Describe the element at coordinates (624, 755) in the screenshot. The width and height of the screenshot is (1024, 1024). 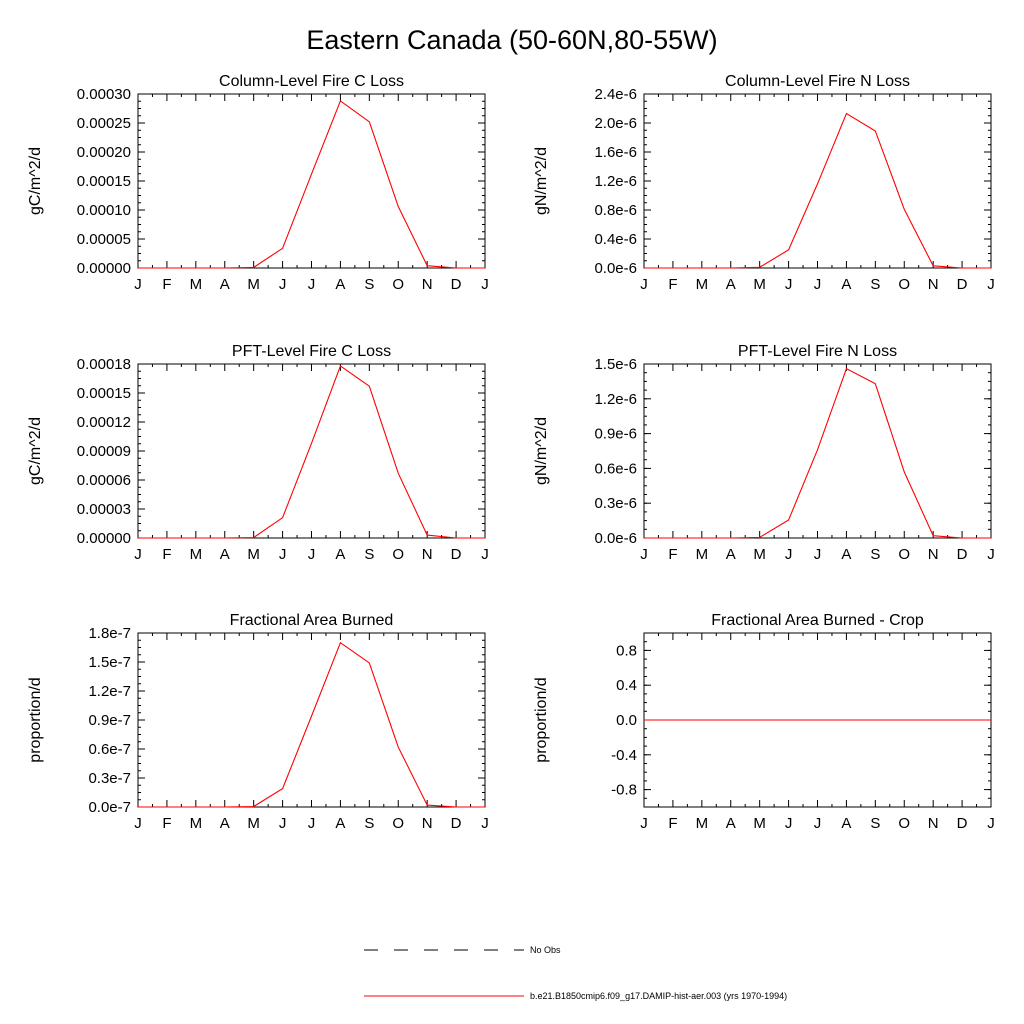
I see `y-tick-label: -0.4` at that location.